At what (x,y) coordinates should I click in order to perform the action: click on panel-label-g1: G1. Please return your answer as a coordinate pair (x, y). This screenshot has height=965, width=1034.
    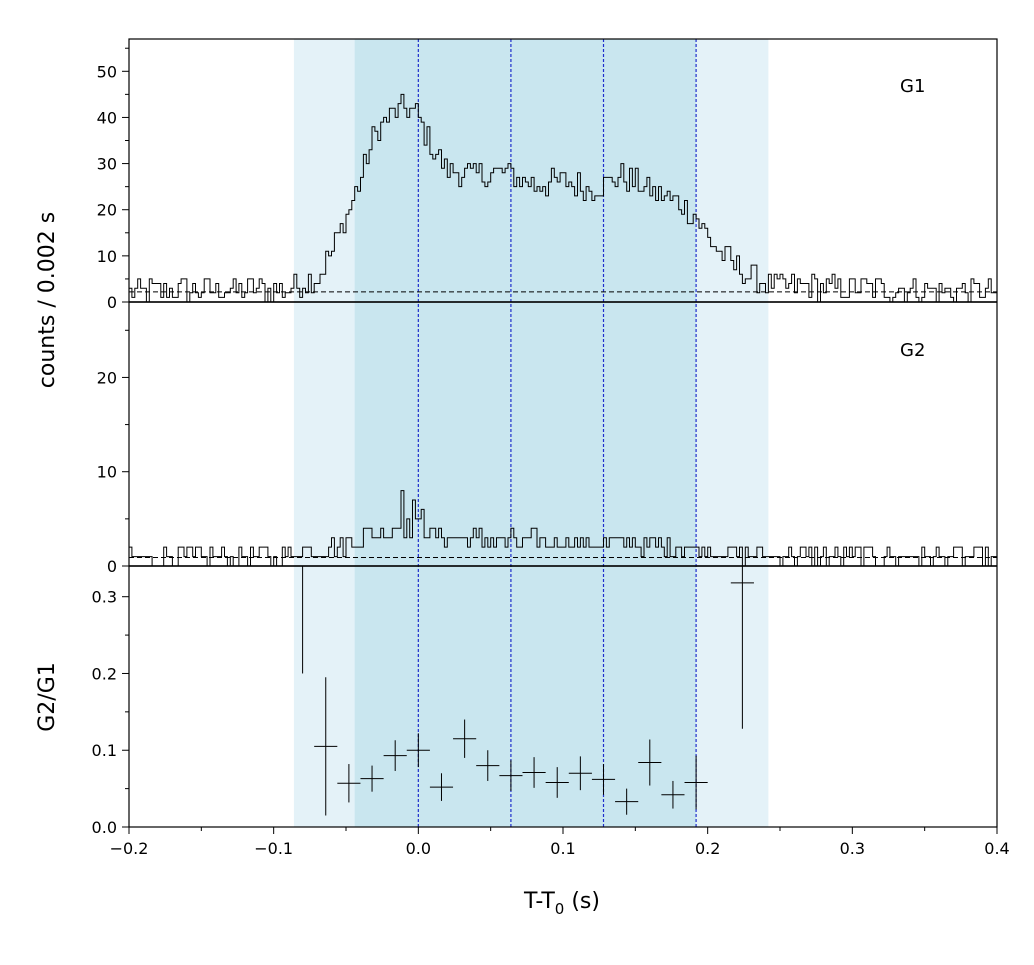
    Looking at the image, I should click on (912, 86).